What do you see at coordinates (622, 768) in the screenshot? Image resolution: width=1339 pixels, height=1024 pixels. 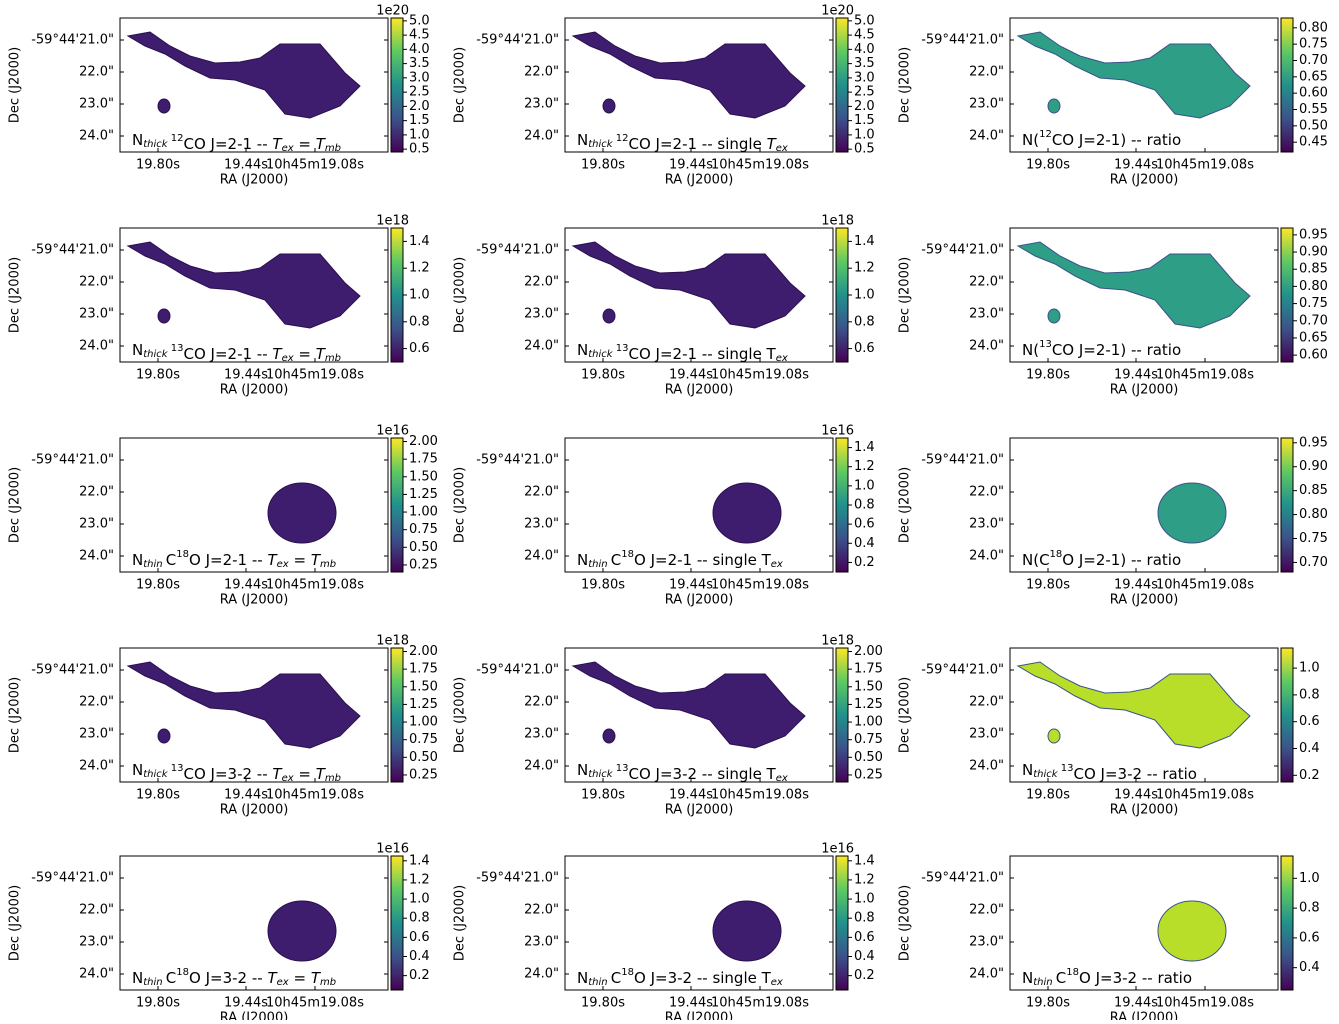 I see `title-part: 13` at bounding box center [622, 768].